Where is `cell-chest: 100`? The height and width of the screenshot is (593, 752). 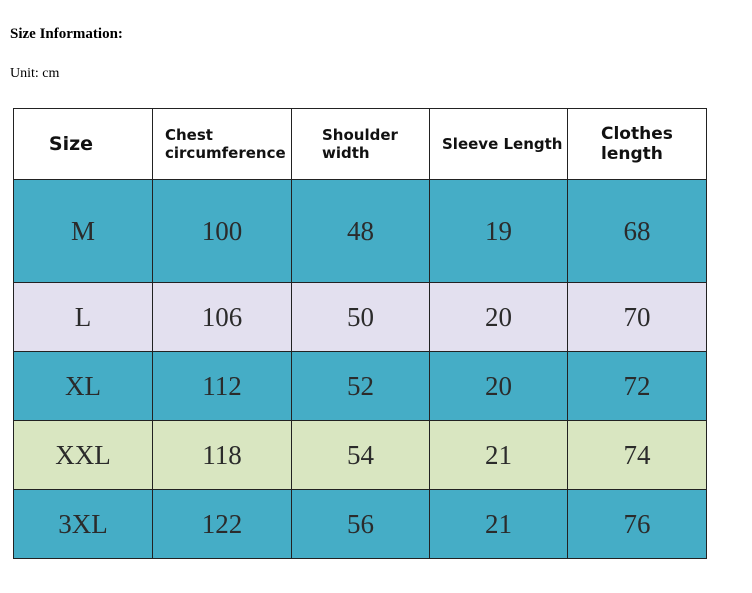
cell-chest: 100 is located at coordinates (222, 231).